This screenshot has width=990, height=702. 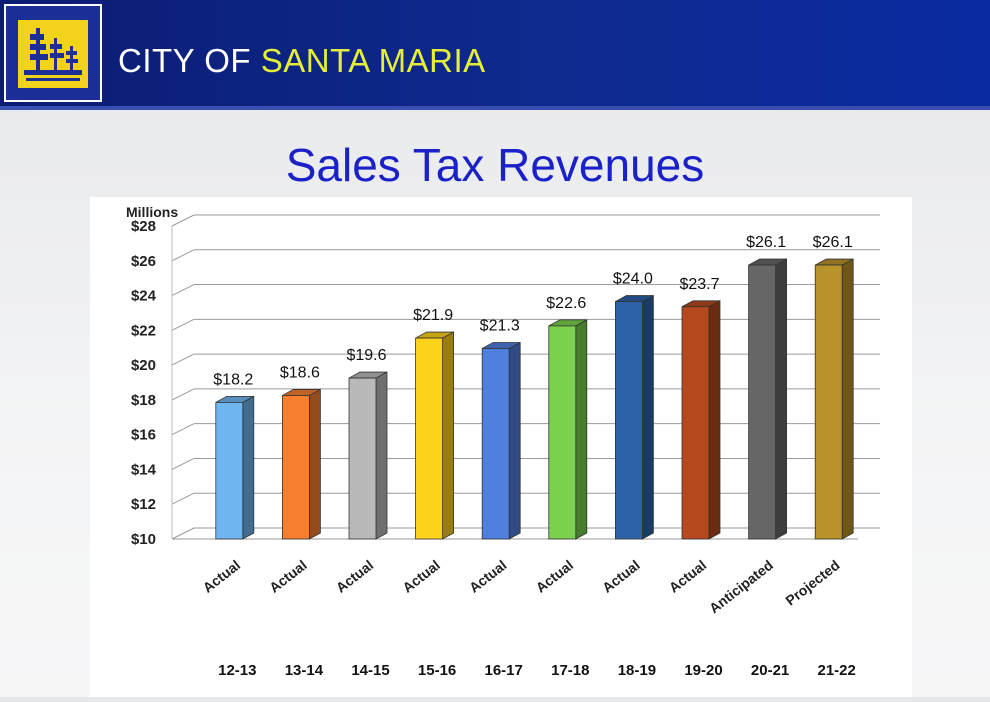 I want to click on y-axis-unit-label: Millions, so click(x=152, y=212).